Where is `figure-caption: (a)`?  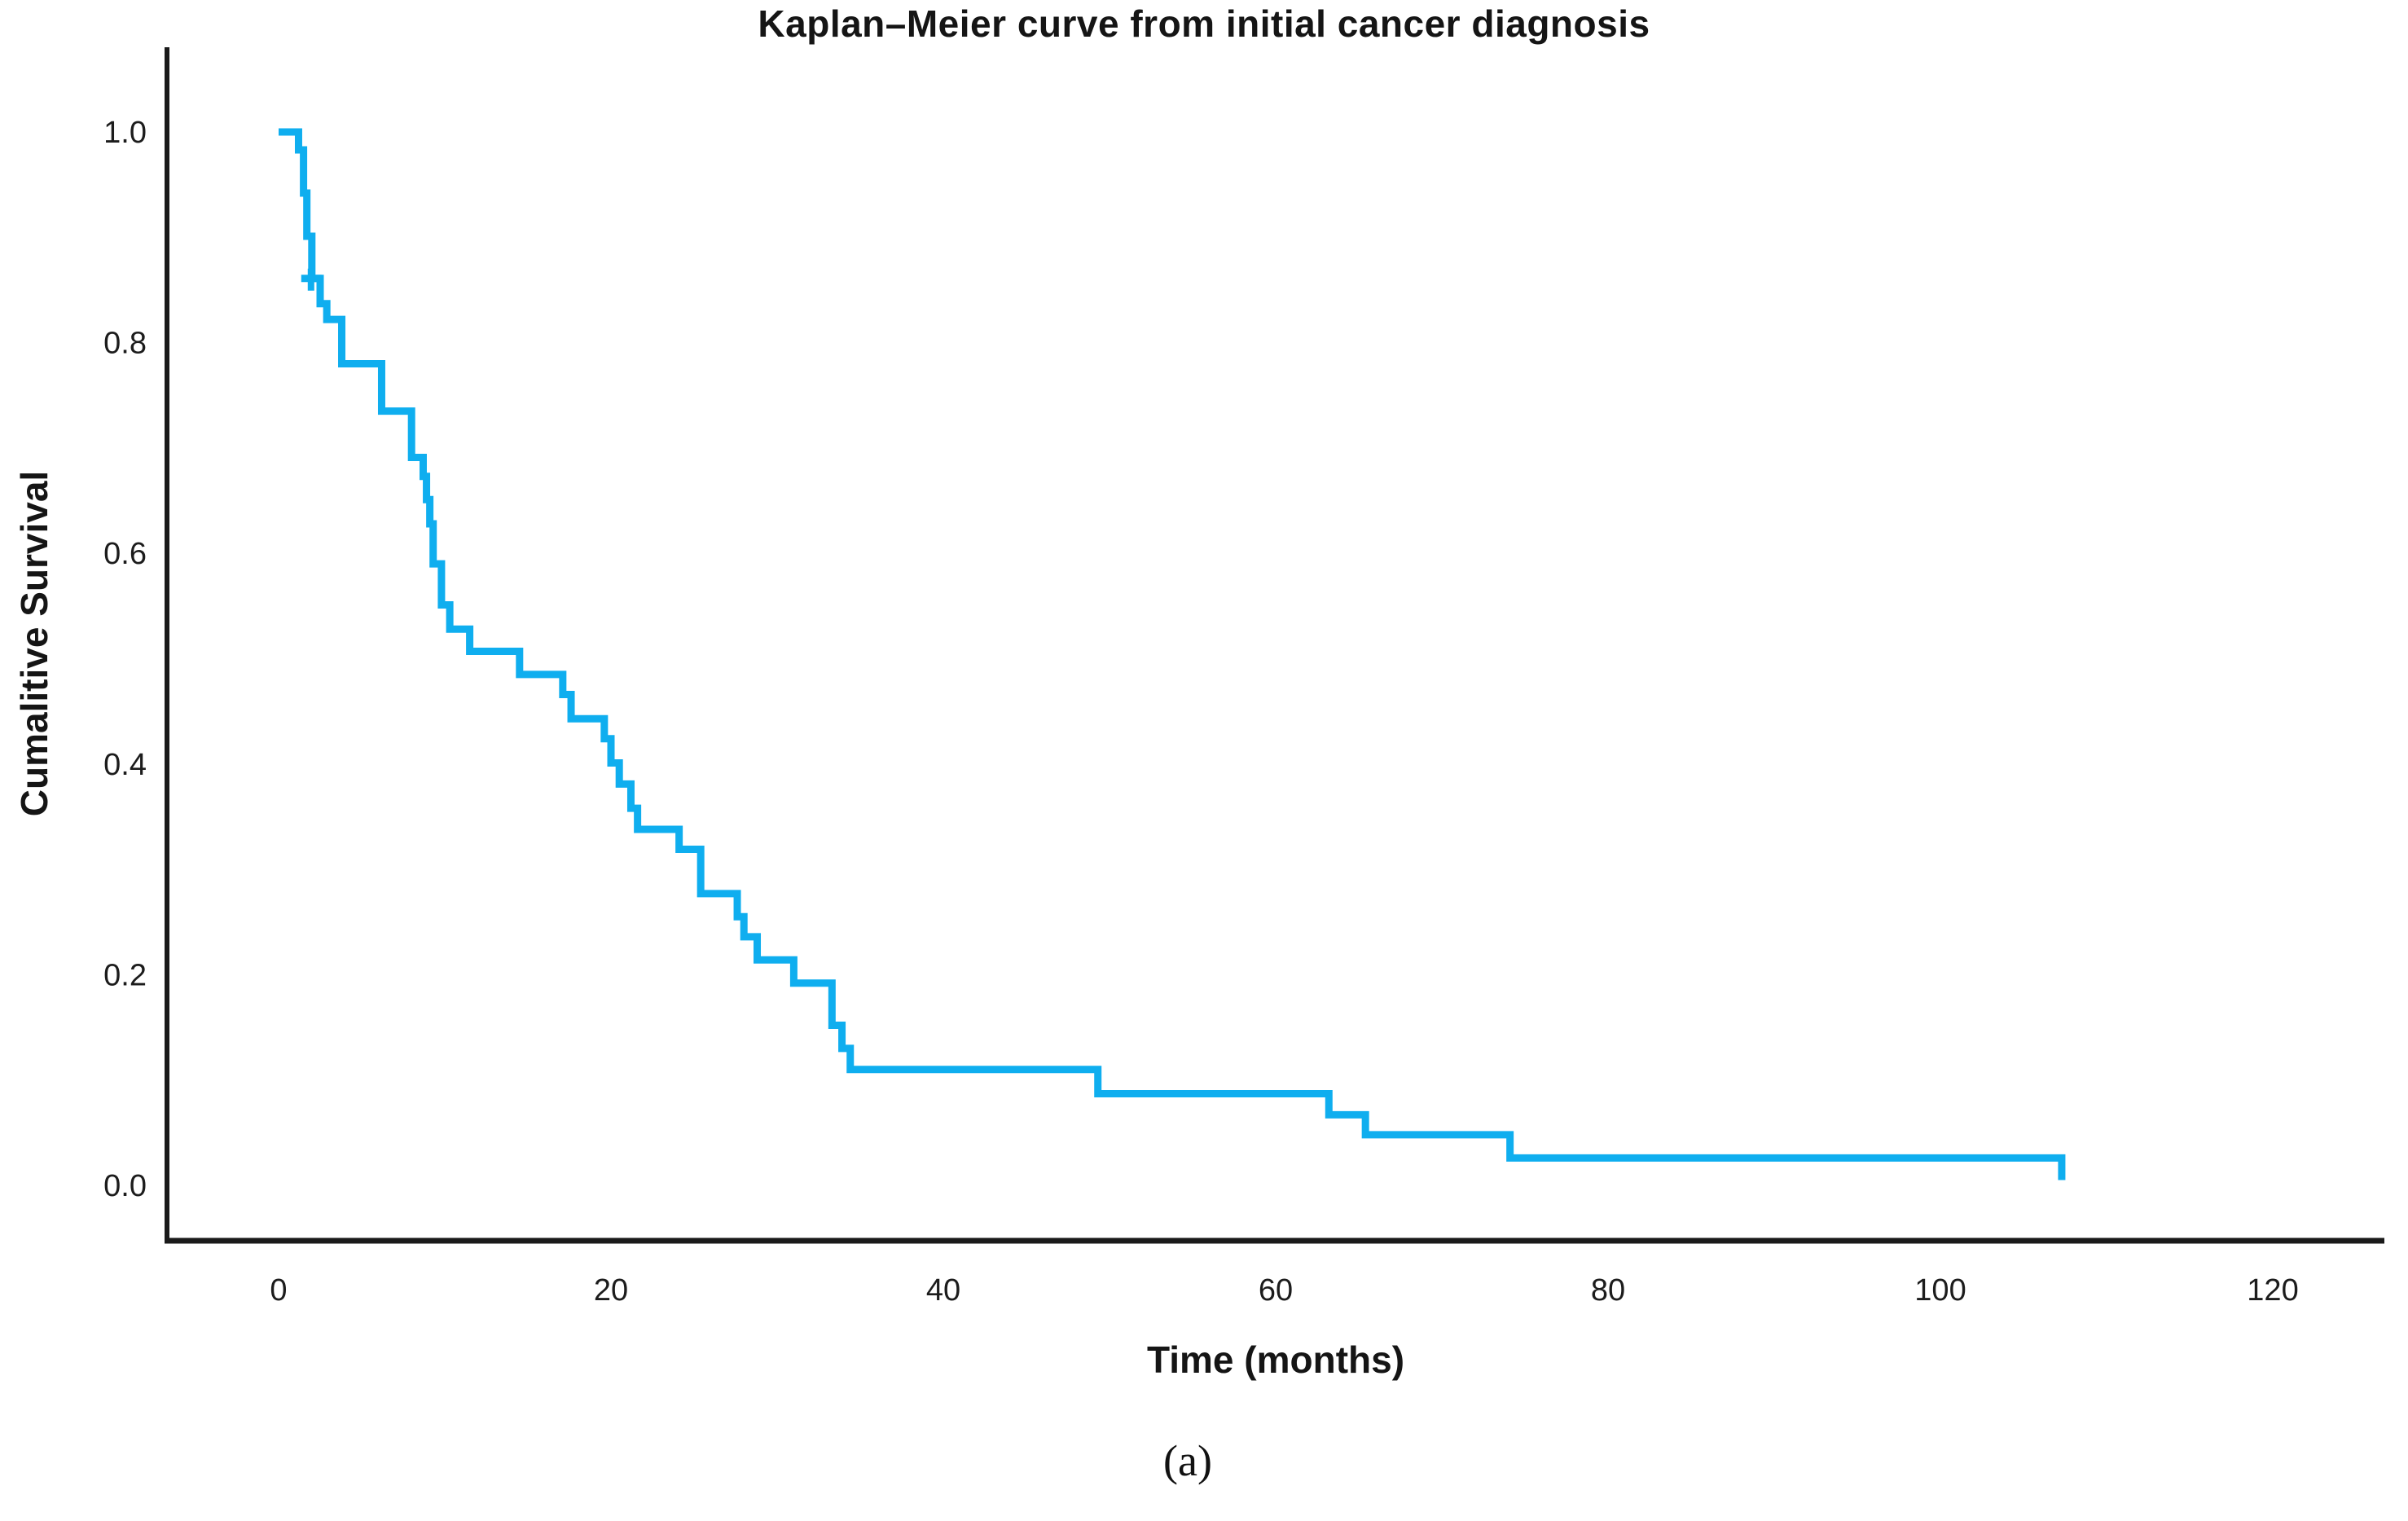
figure-caption: (a) is located at coordinates (1187, 1460).